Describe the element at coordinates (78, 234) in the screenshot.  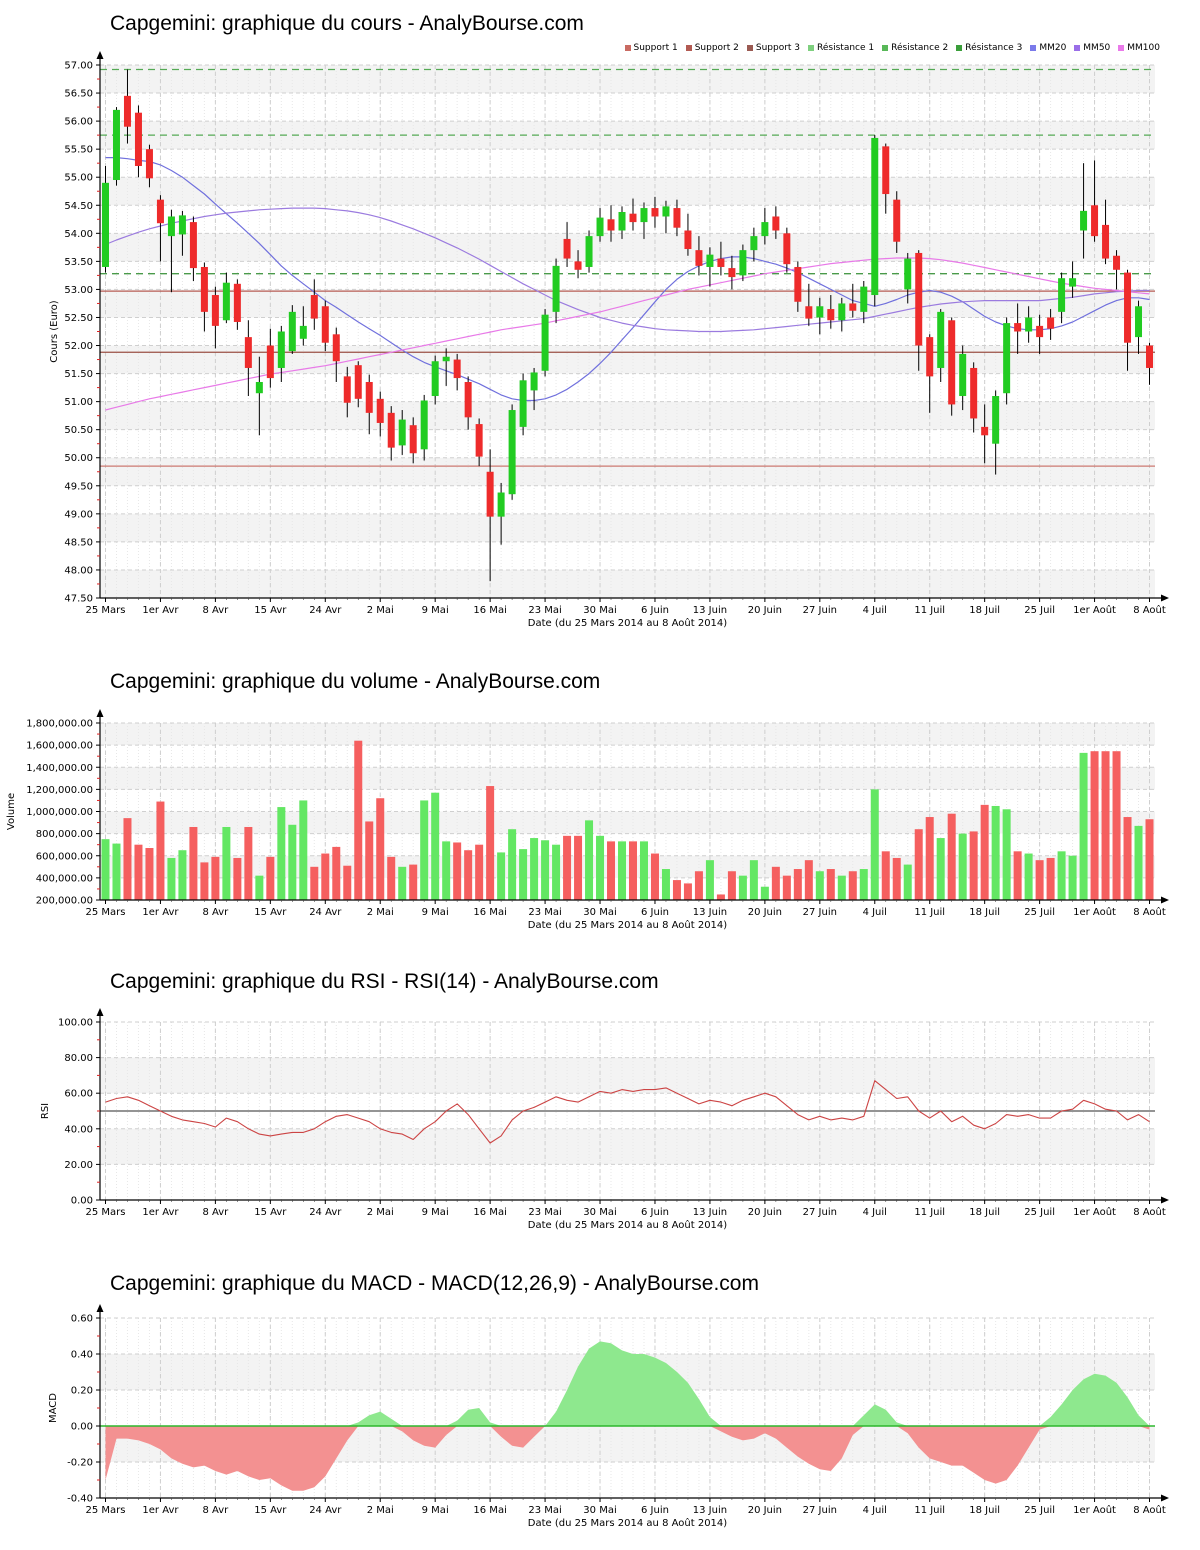
I see `svg-text: 54.00` at that location.